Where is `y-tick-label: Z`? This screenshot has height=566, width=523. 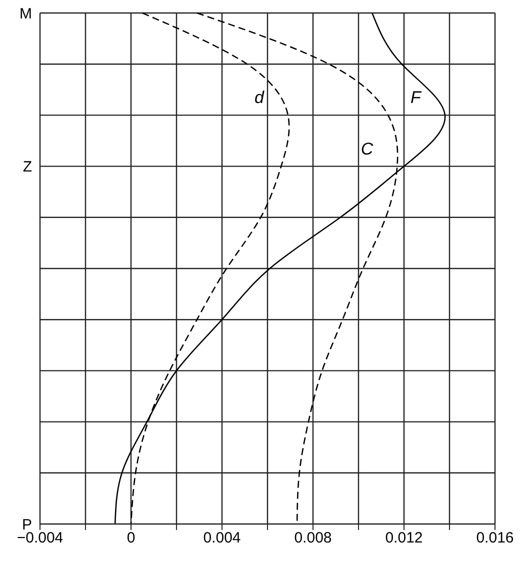 y-tick-label: Z is located at coordinates (27, 167).